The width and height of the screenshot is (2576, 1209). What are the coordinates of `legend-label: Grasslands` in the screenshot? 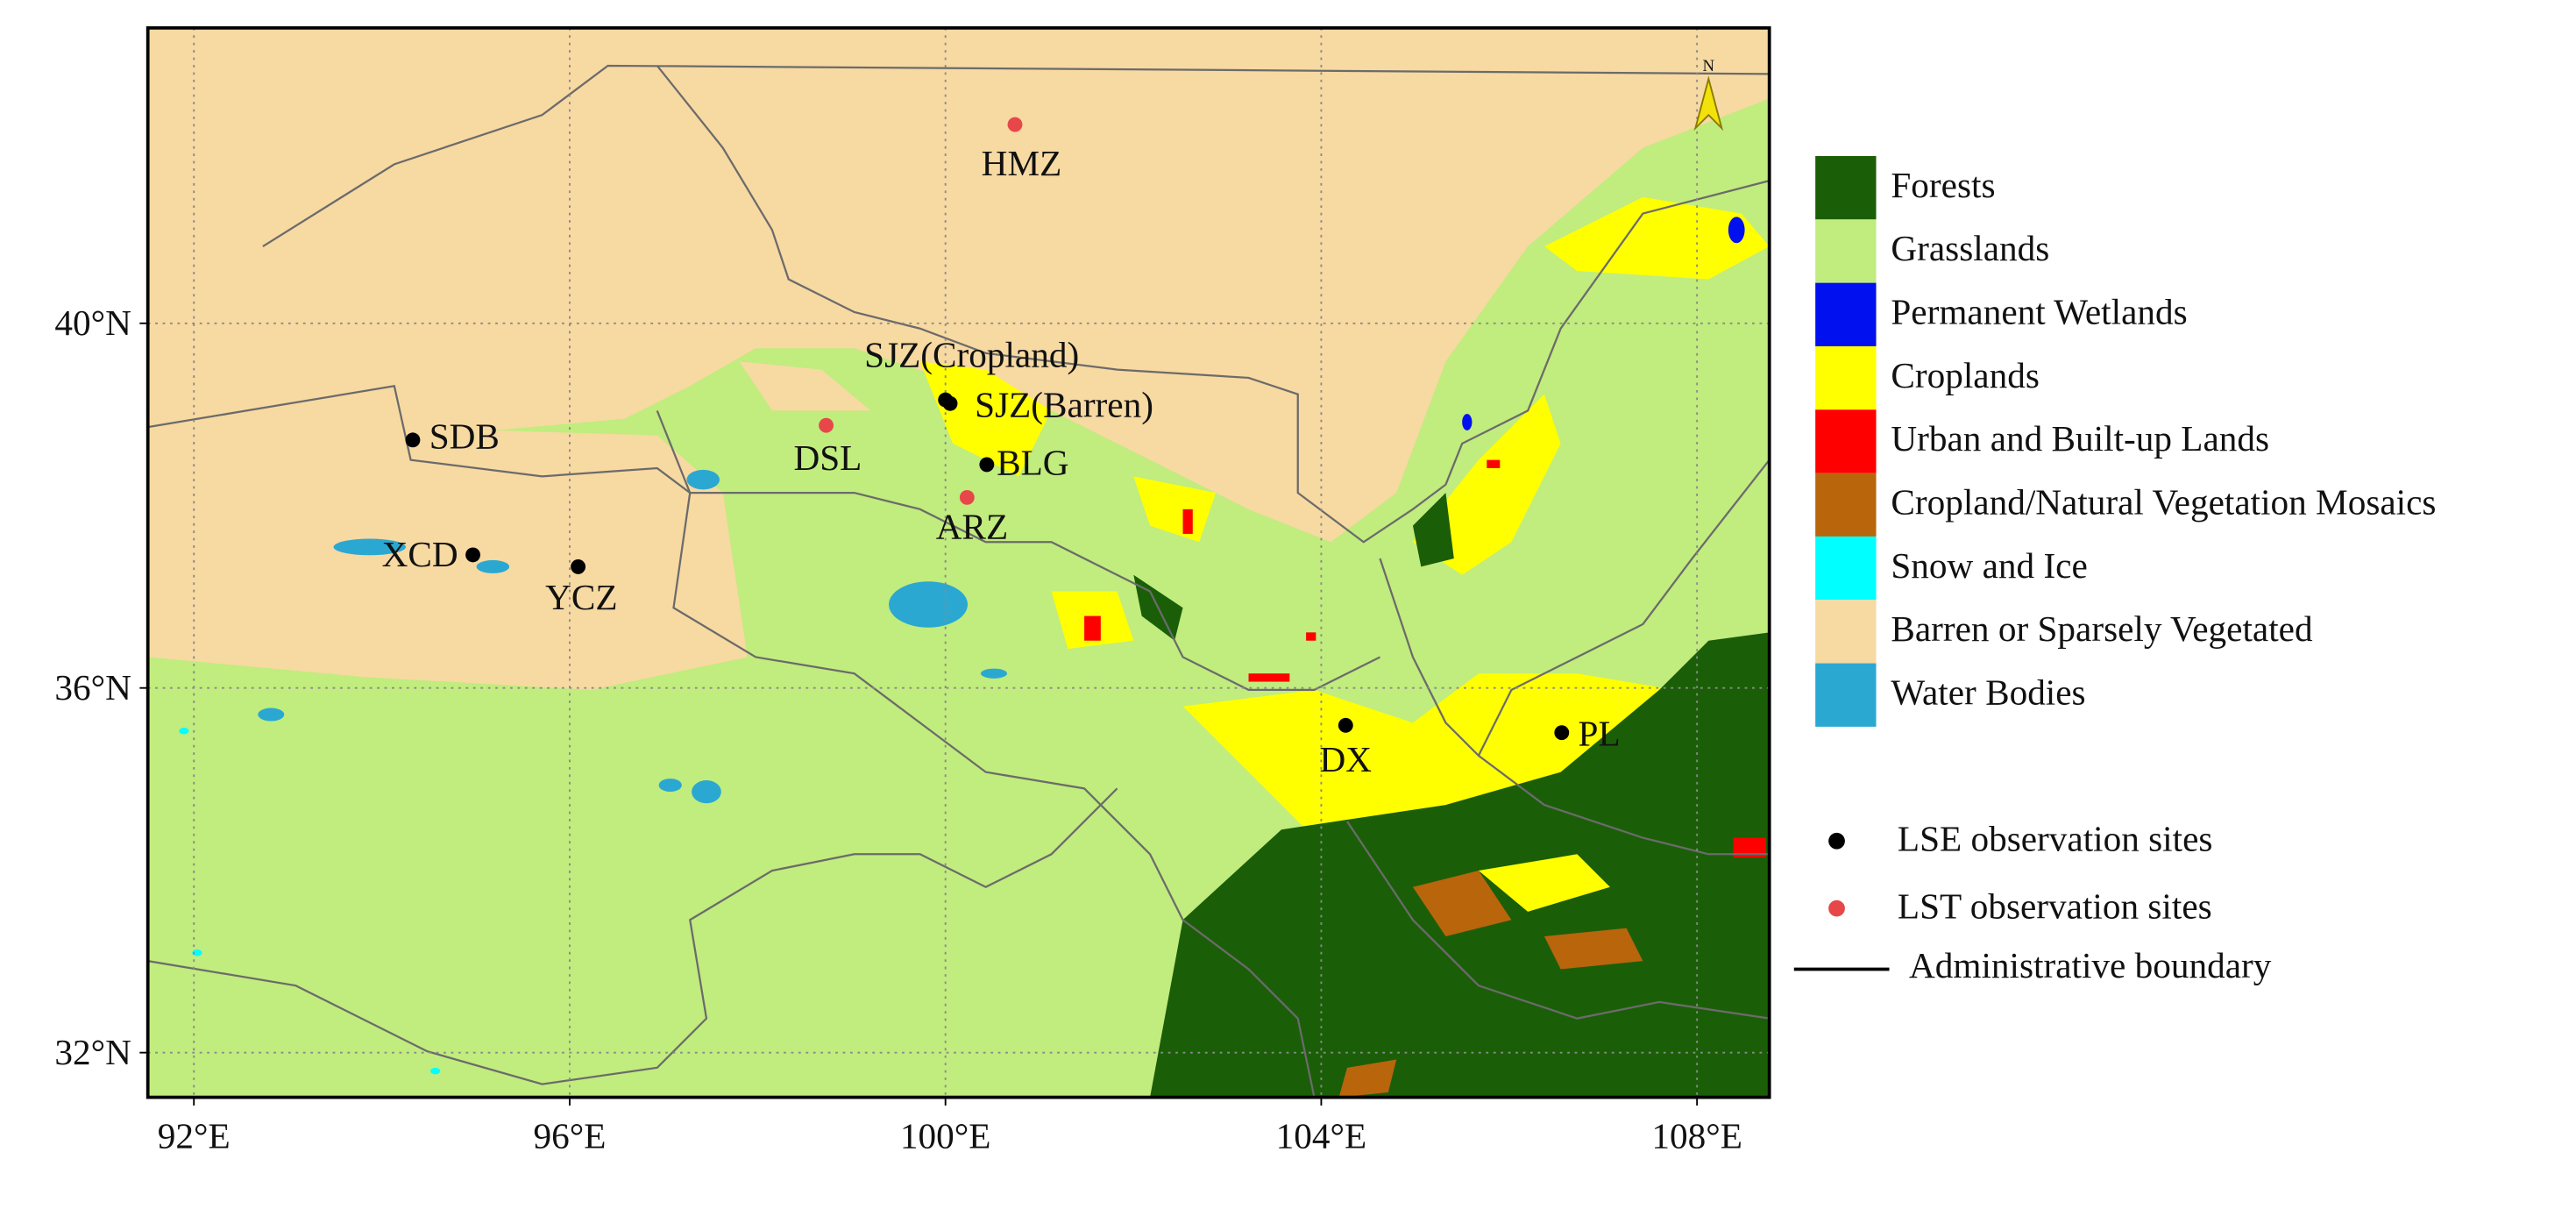 It's located at (1970, 248).